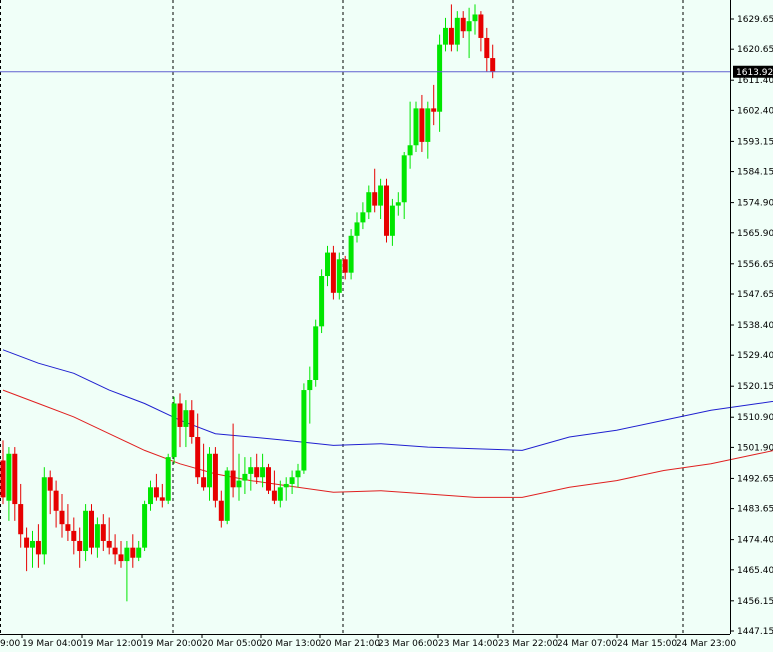 This screenshot has height=652, width=773. What do you see at coordinates (755, 632) in the screenshot?
I see `y-tick-label-20: 1447.15` at bounding box center [755, 632].